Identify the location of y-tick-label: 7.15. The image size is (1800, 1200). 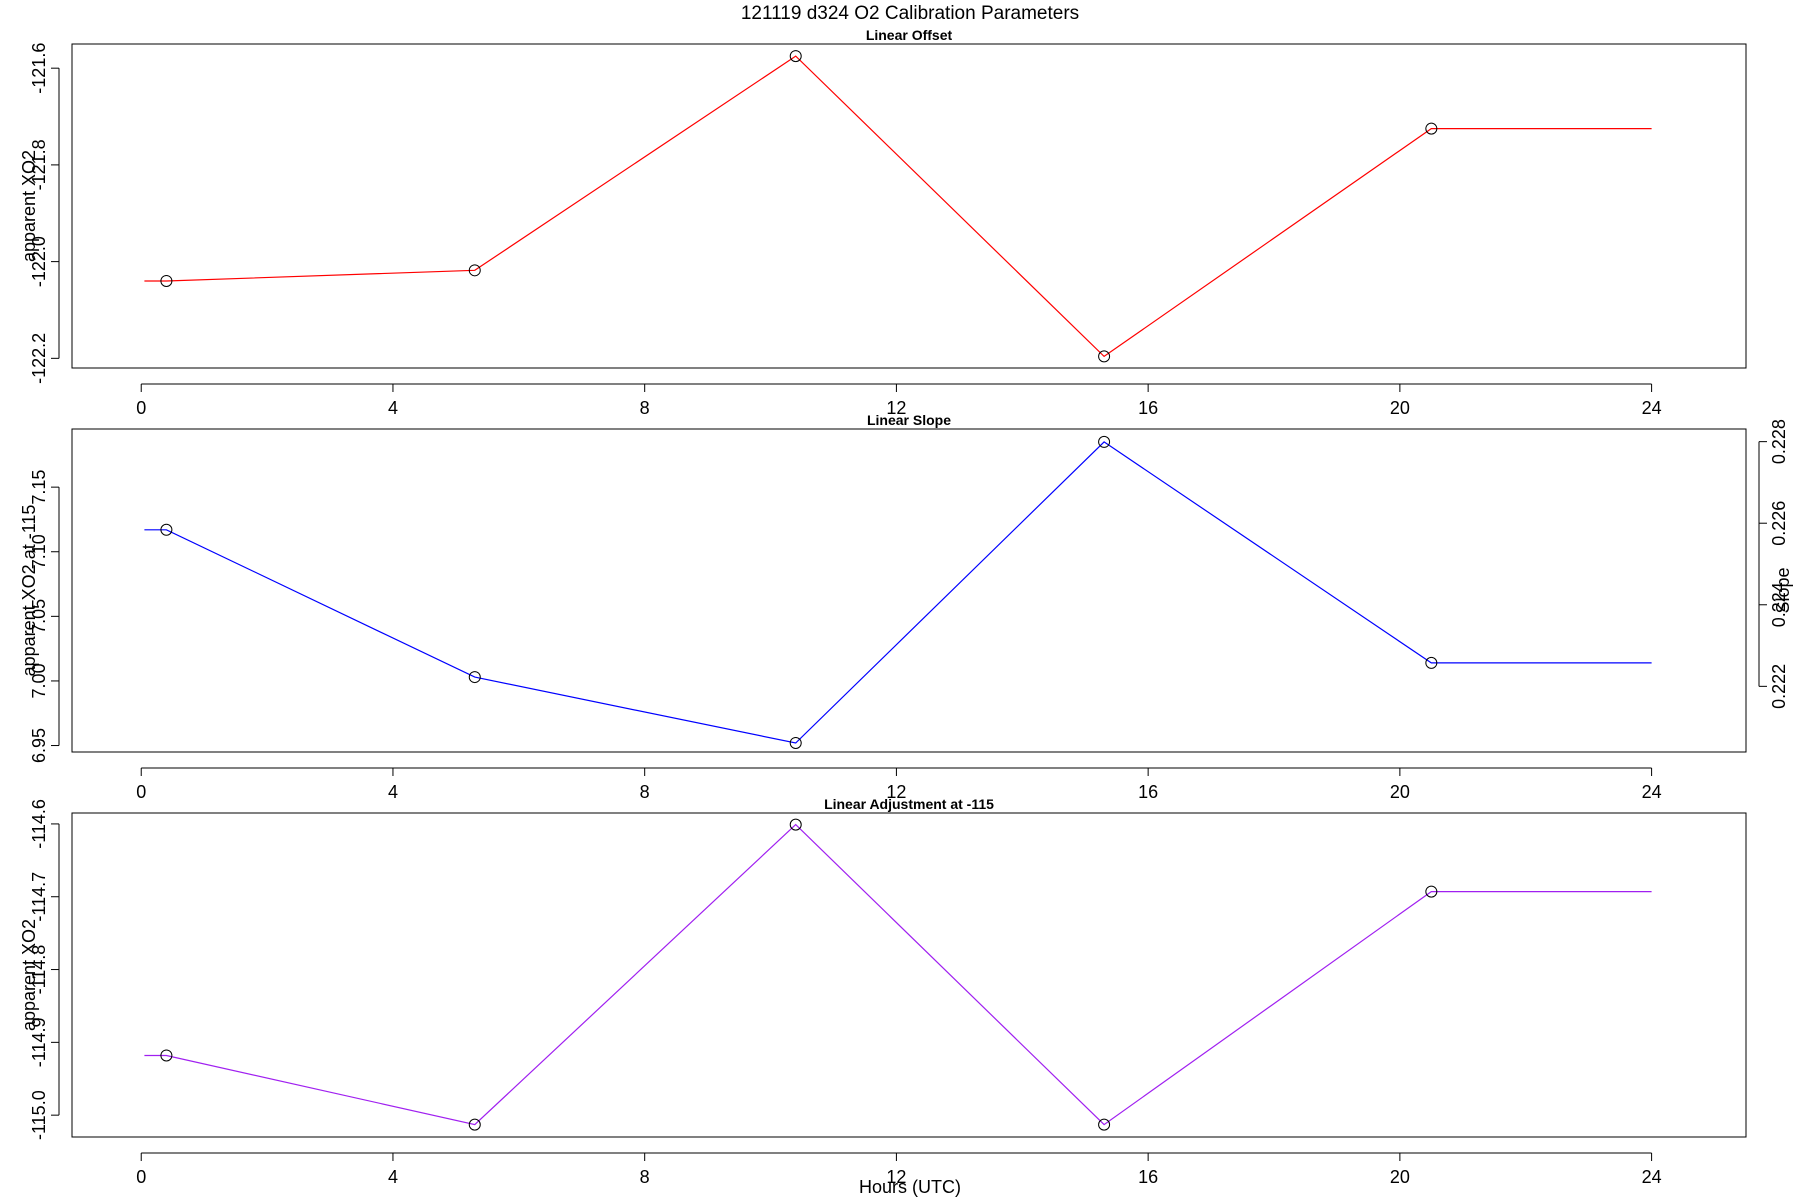
(39, 487).